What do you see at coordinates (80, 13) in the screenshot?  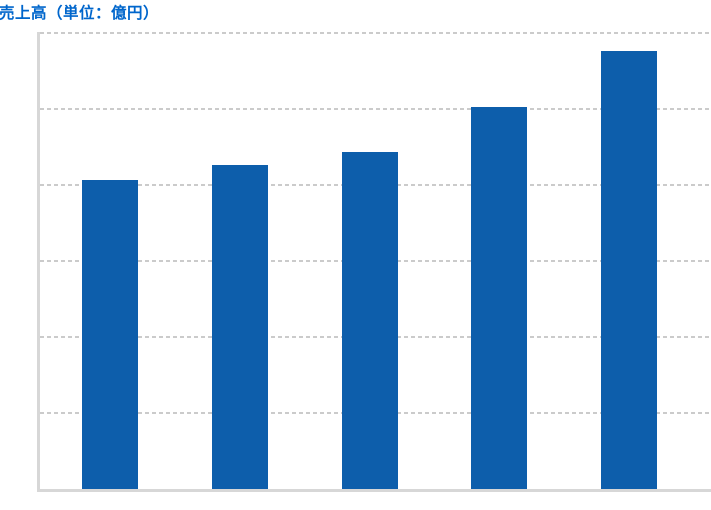 I see `chart-title: 売上高（単位：億円）` at bounding box center [80, 13].